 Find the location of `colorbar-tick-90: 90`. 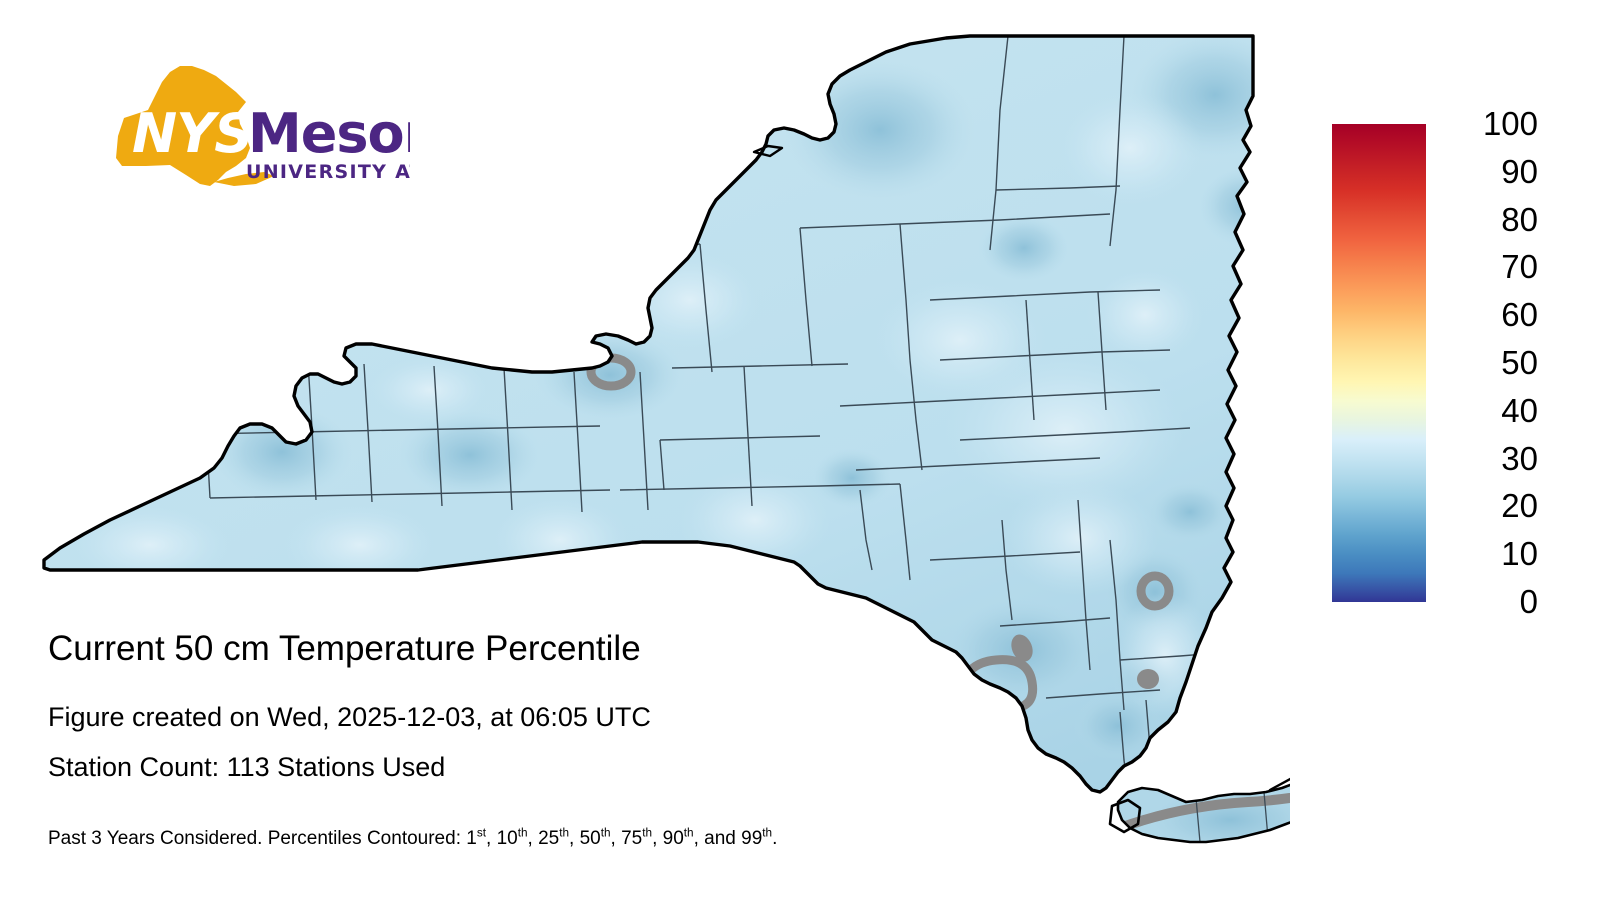

colorbar-tick-90: 90 is located at coordinates (1519, 171).